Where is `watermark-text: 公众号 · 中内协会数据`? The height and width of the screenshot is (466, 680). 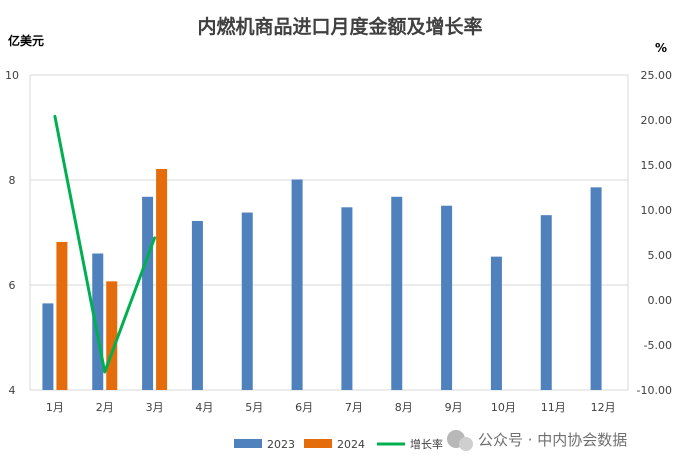 watermark-text: 公众号 · 中内协会数据 is located at coordinates (552, 440).